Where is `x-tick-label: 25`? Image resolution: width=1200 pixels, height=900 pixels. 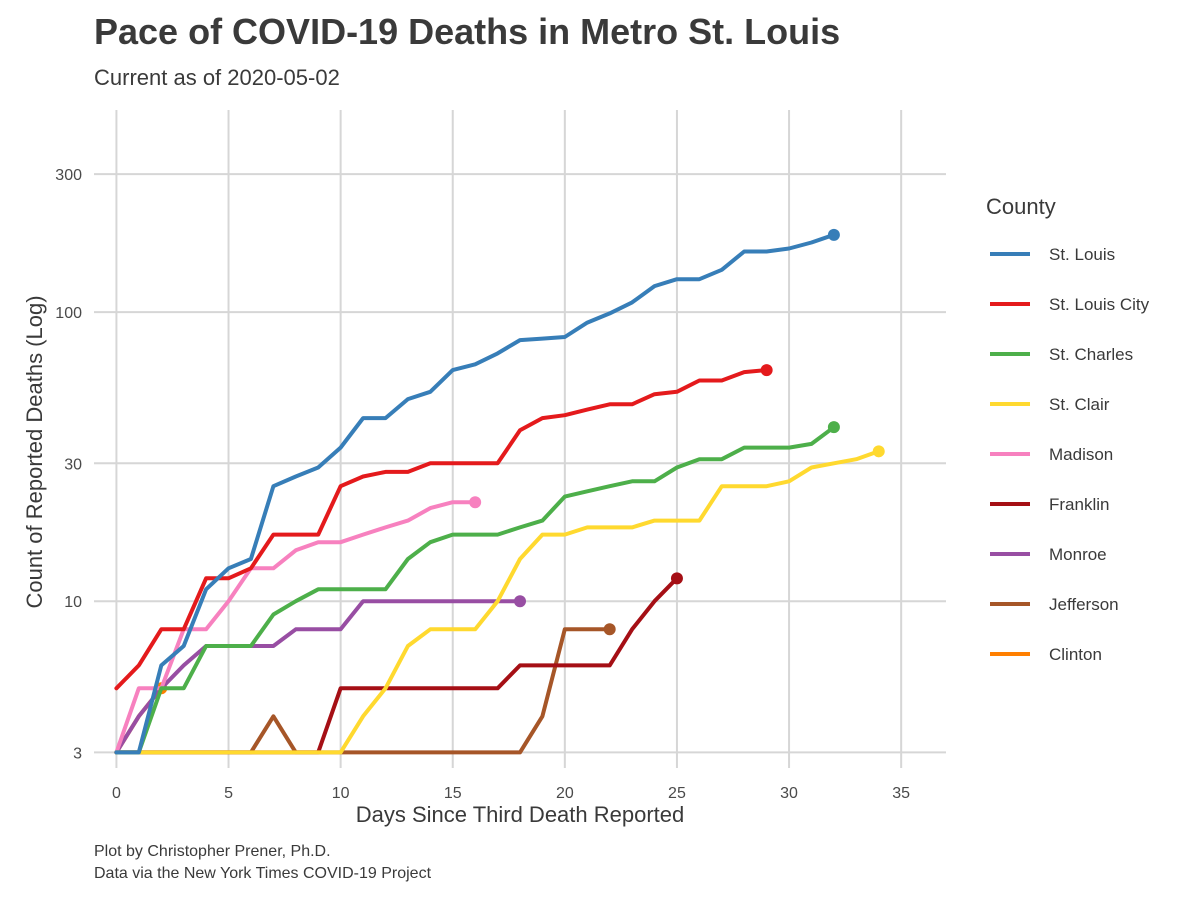 x-tick-label: 25 is located at coordinates (677, 793).